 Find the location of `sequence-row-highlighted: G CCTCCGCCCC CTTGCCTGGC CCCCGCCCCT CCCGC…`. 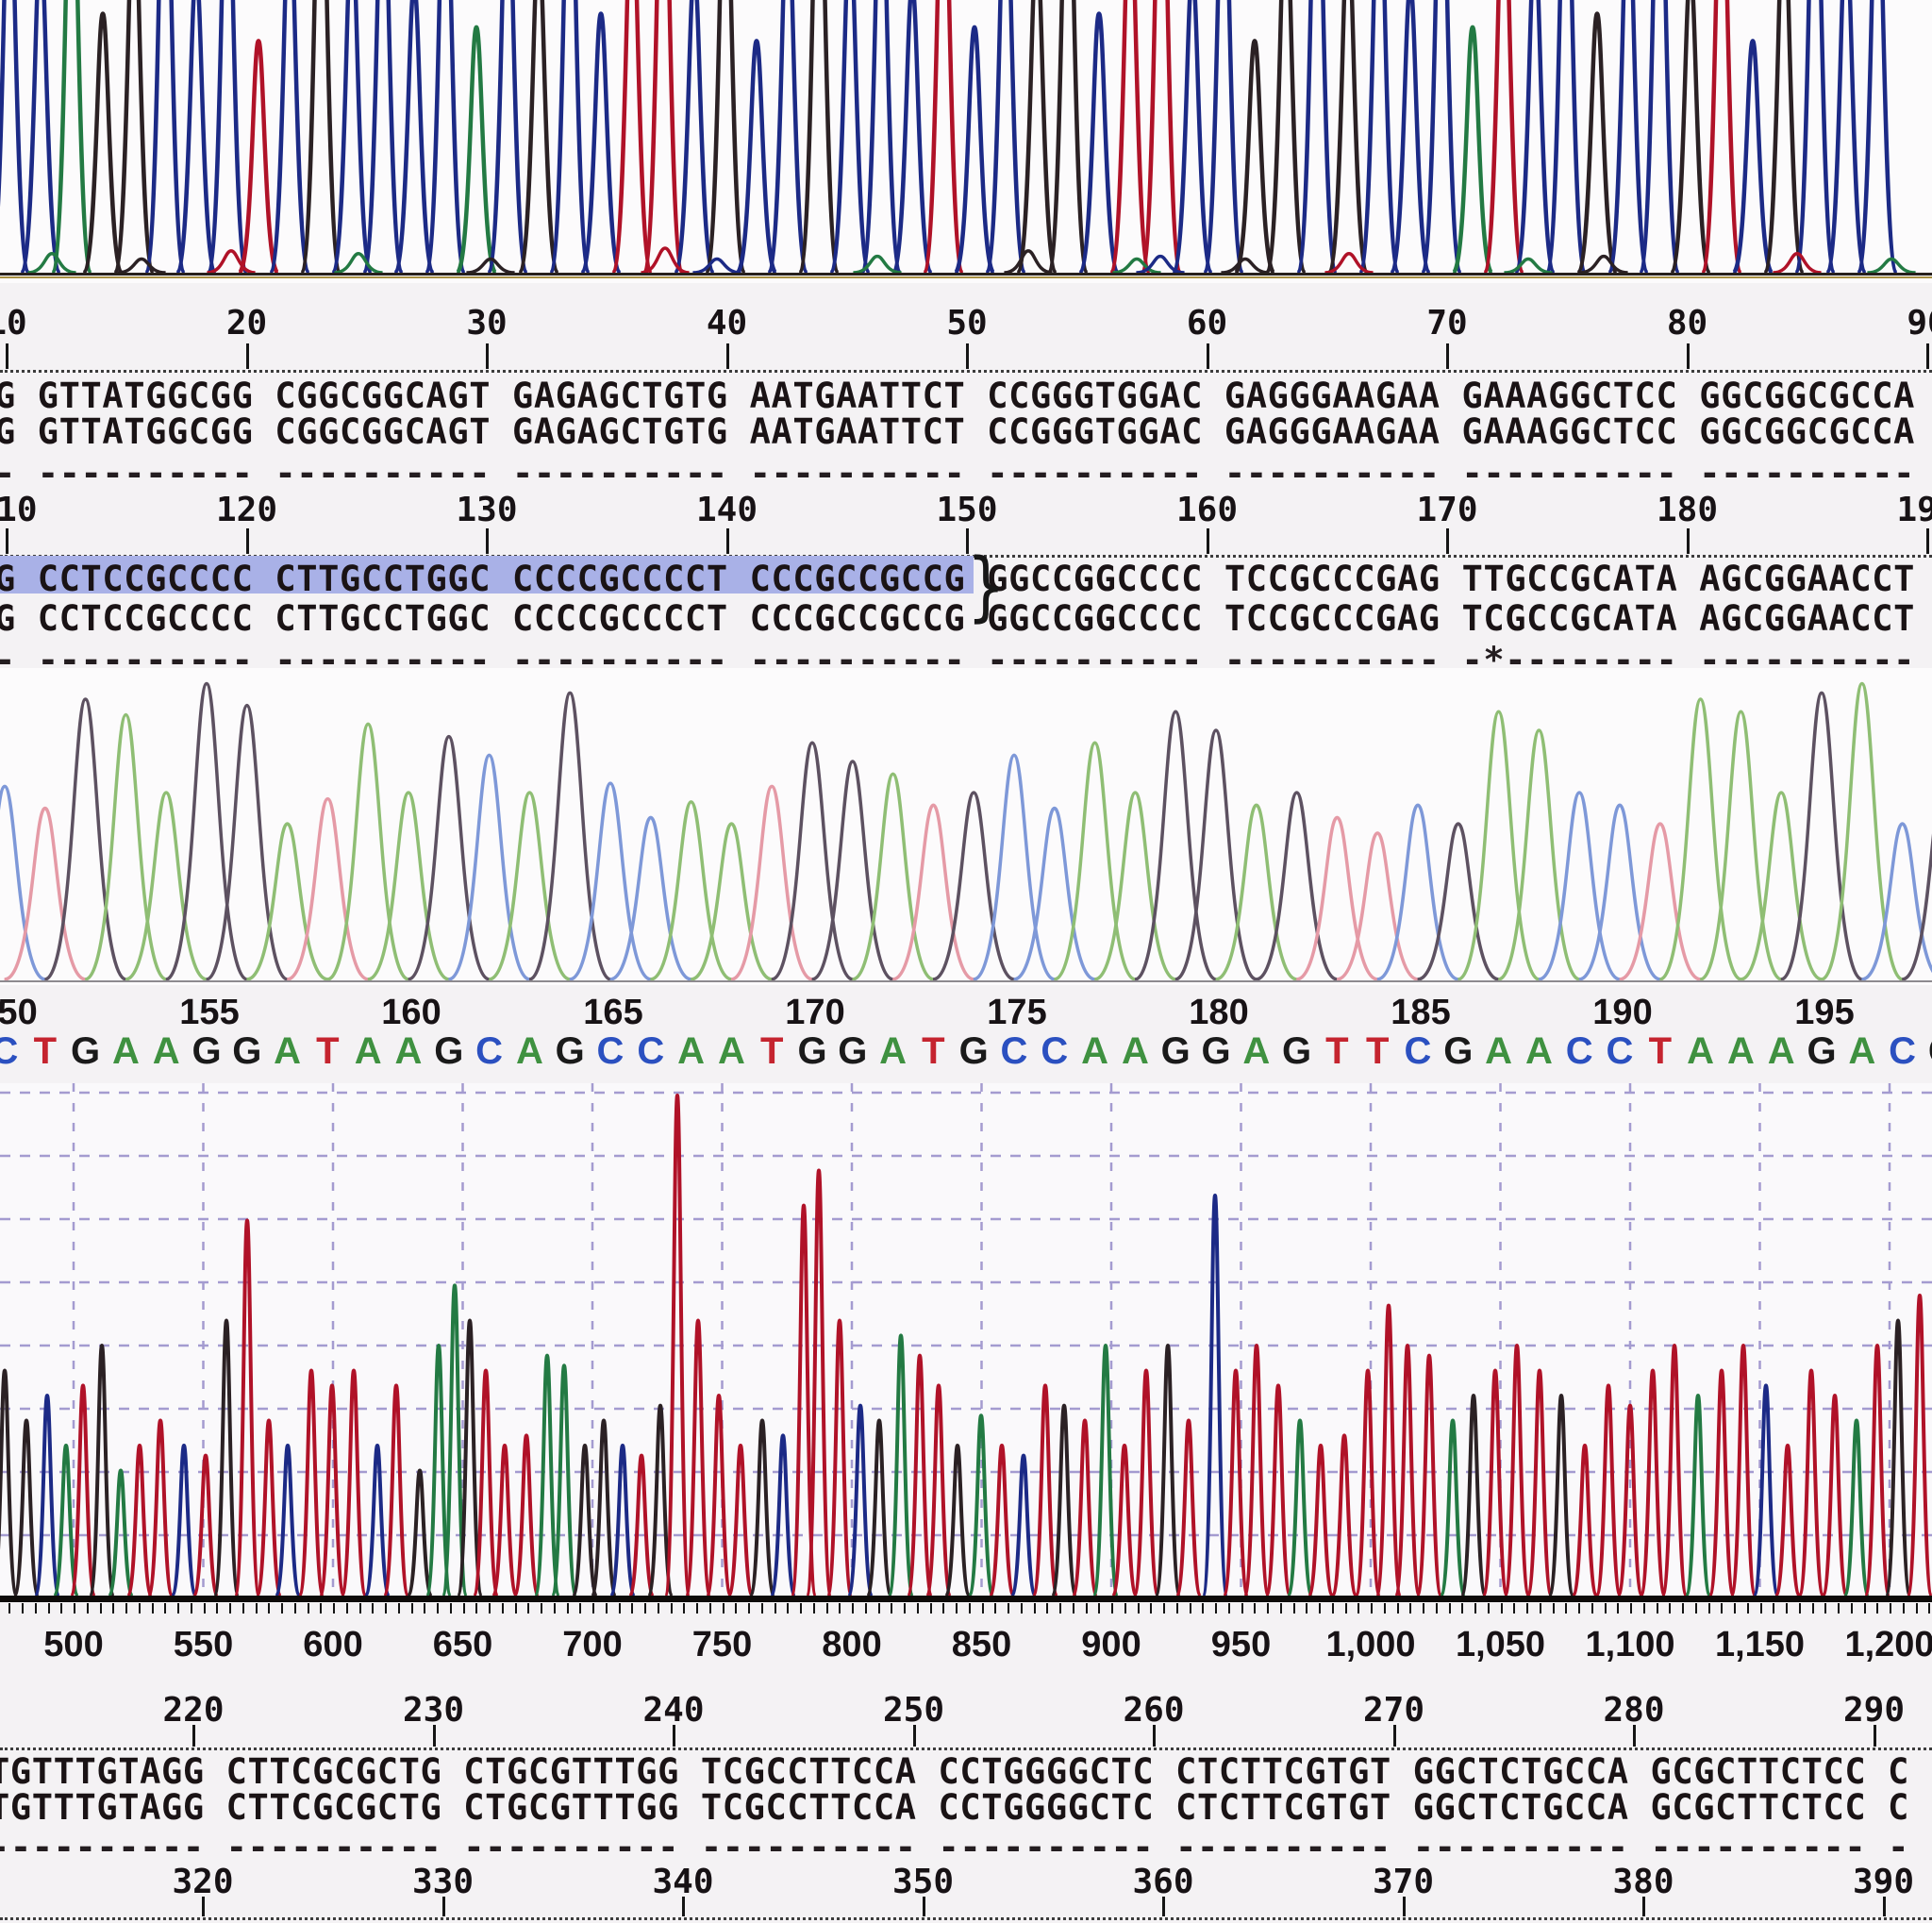

sequence-row-highlighted: G CCTCCGCCCC CTTGCCTGGC CCCCGCCCCT CCCGC… is located at coordinates (966, 579).